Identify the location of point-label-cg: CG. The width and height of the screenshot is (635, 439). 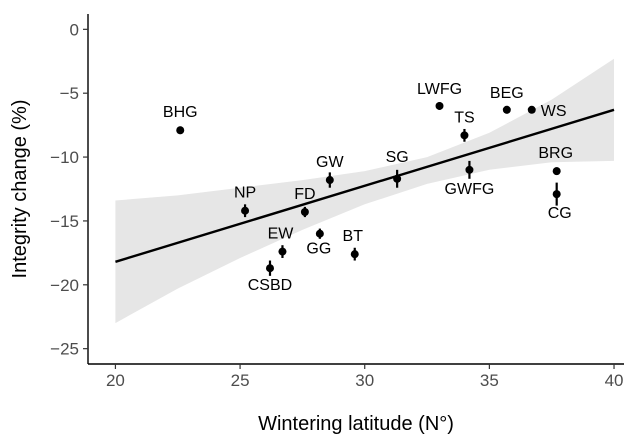
(560, 213).